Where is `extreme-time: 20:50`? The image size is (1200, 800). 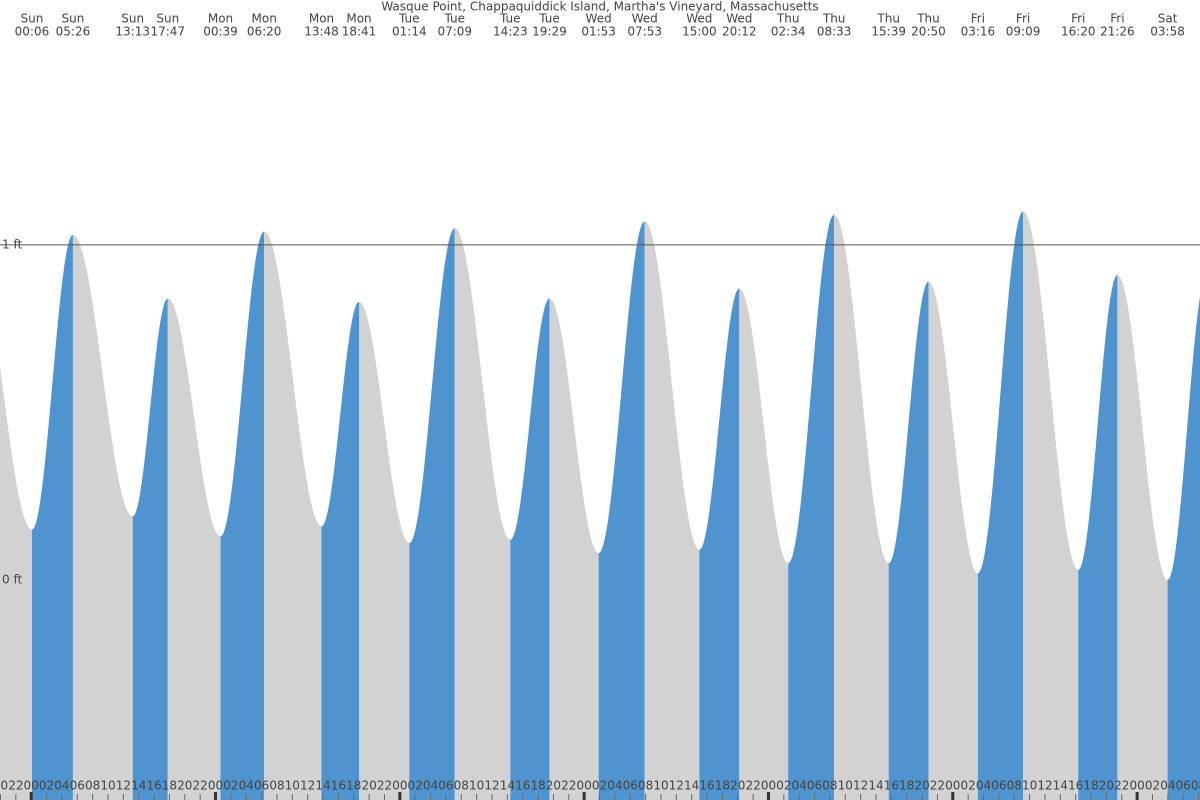
extreme-time: 20:50 is located at coordinates (928, 32).